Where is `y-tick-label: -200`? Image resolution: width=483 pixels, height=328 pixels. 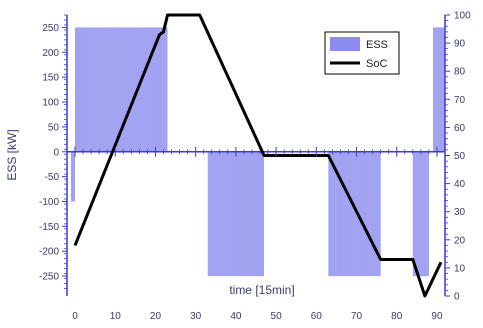
y-tick-label: -200 is located at coordinates (49, 252).